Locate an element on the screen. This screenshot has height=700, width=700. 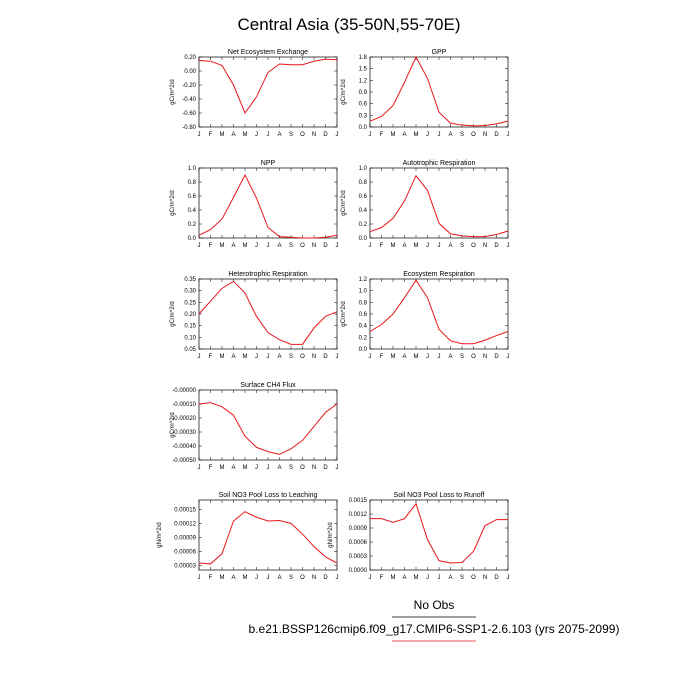
panel-title: GPP is located at coordinates (439, 52).